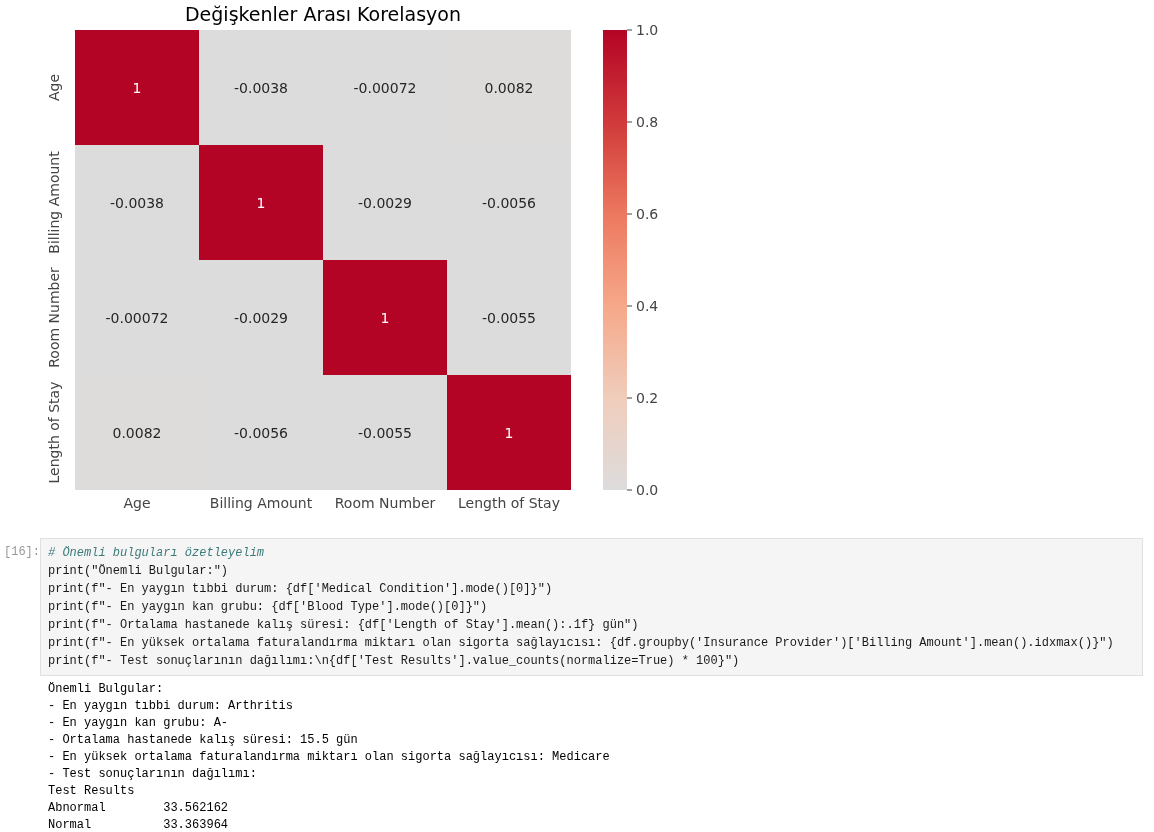 This screenshot has width=1154, height=832. I want to click on text: print(f"- En yaygın kan grubu: {df['Blood Type'].mode()[0]}"), so click(268, 607).